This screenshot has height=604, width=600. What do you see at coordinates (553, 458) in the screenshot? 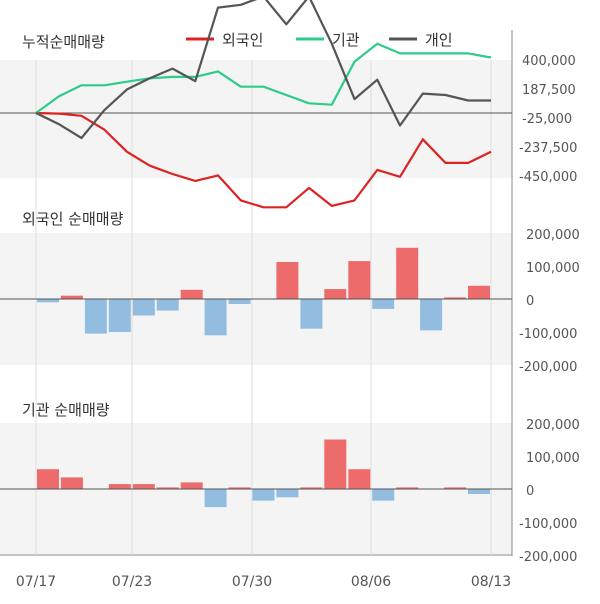
I see `panel-3-ytick: 100,000` at bounding box center [553, 458].